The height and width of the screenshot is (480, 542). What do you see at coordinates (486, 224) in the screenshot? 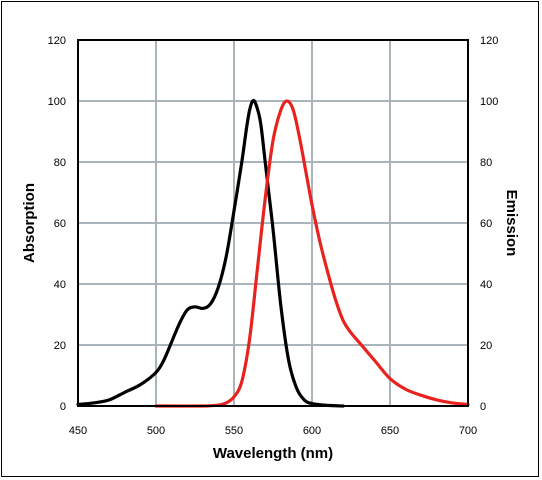
I see `right-y-tick-label: 60` at bounding box center [486, 224].